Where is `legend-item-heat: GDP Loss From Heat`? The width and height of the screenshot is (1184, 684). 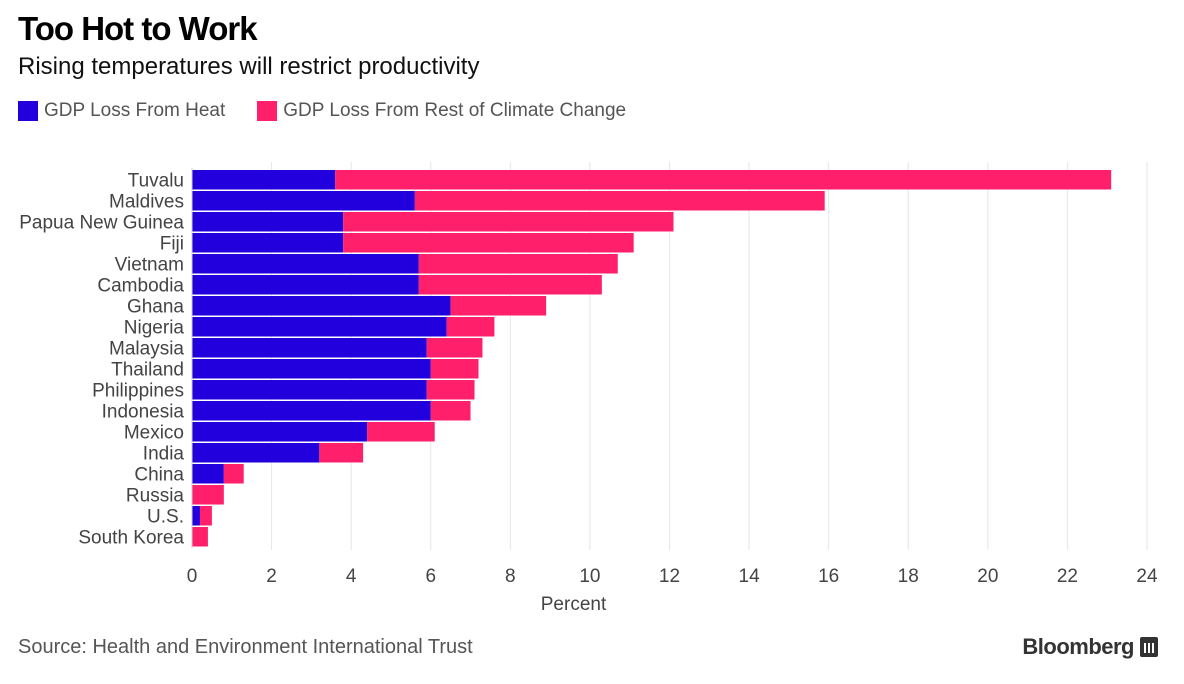
legend-item-heat: GDP Loss From Heat is located at coordinates (121, 111).